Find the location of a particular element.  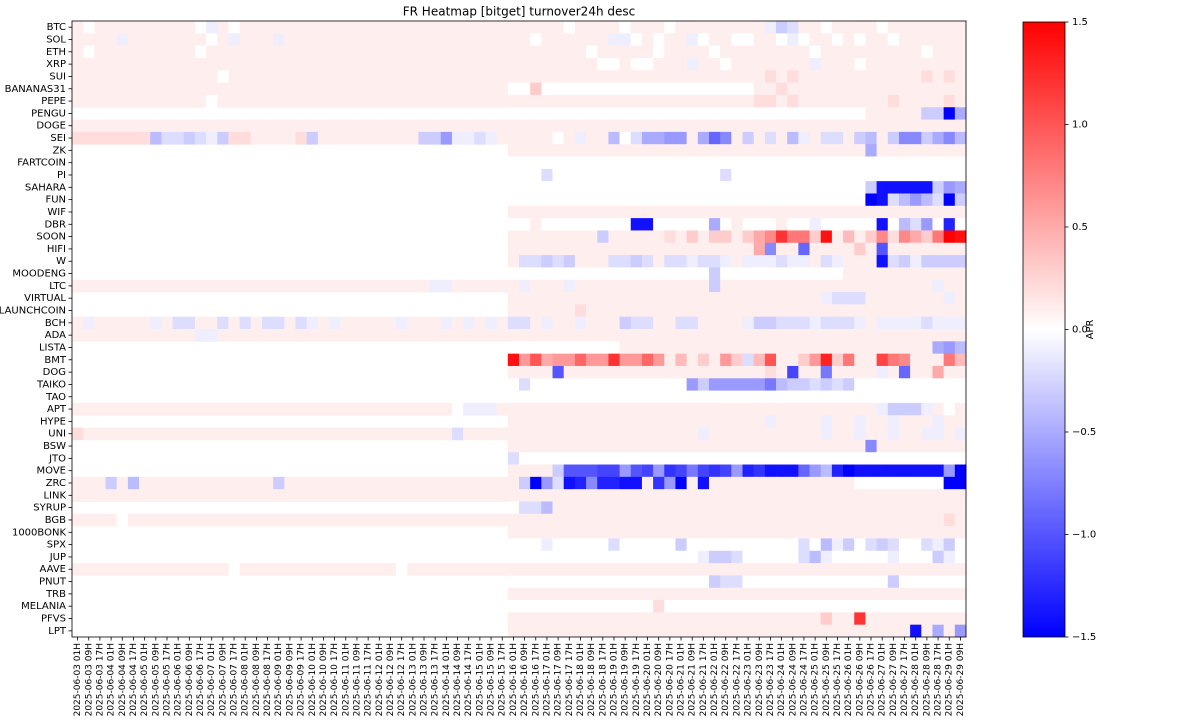

x-tick-label: 2025-06-29 01H is located at coordinates (950, 679).